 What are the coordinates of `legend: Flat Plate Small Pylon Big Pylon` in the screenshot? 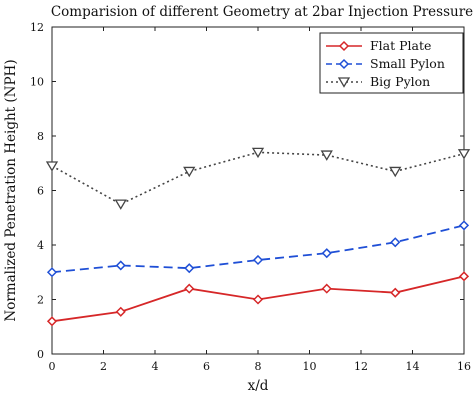 It's located at (391, 63).